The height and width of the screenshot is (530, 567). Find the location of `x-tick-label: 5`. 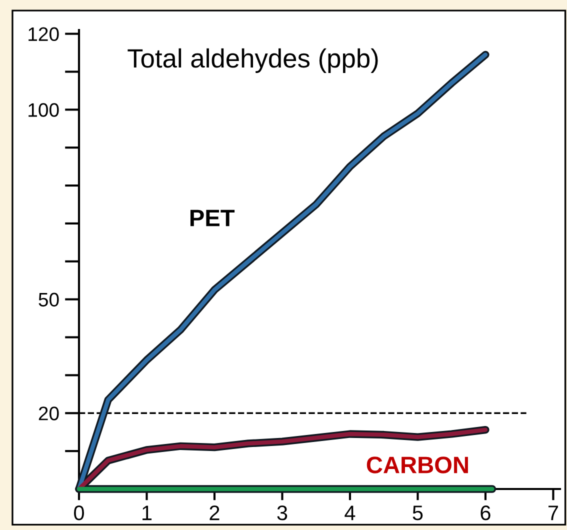

x-tick-label: 5 is located at coordinates (417, 513).